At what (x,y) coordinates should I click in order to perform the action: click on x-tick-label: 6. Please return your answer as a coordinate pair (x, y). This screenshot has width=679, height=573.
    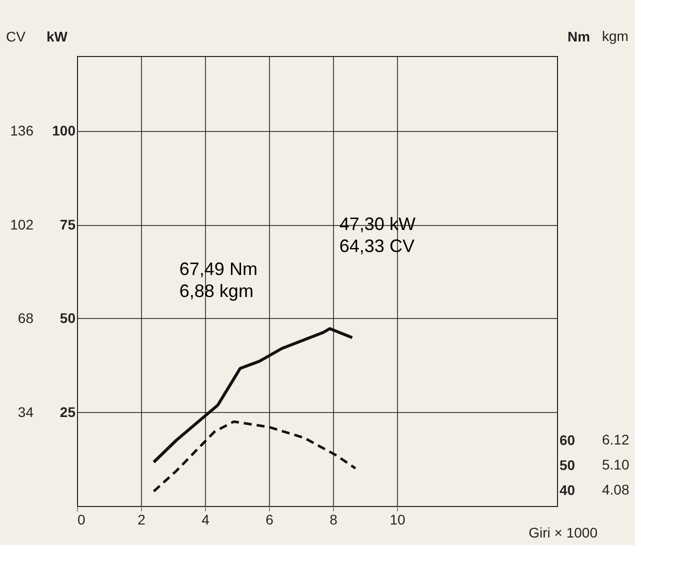
    Looking at the image, I should click on (270, 520).